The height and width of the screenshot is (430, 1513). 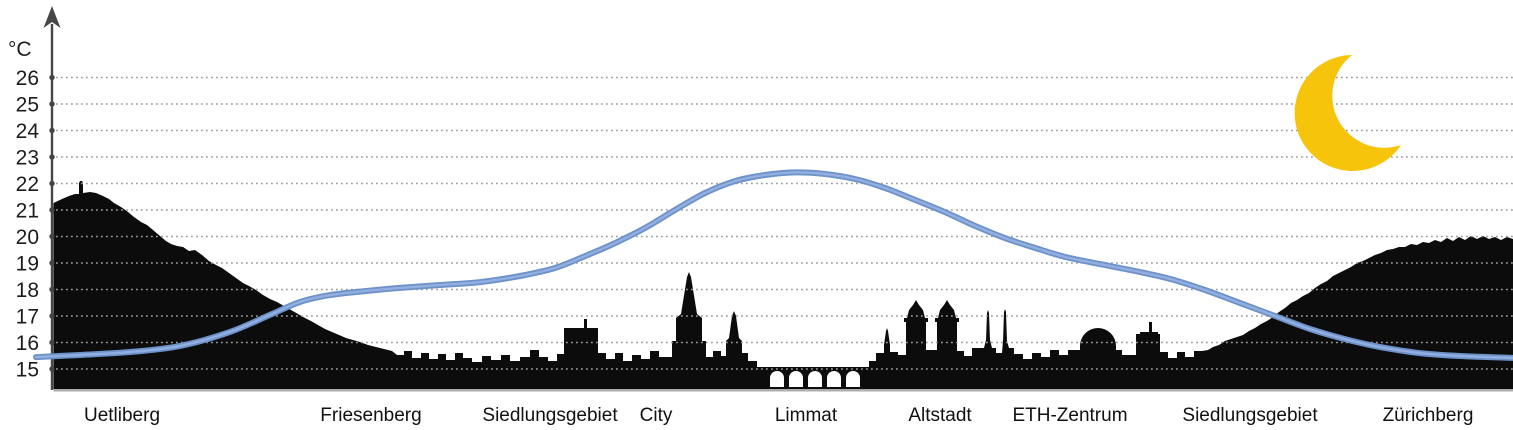 What do you see at coordinates (27, 211) in the screenshot?
I see `y-tick-label-21: 21` at bounding box center [27, 211].